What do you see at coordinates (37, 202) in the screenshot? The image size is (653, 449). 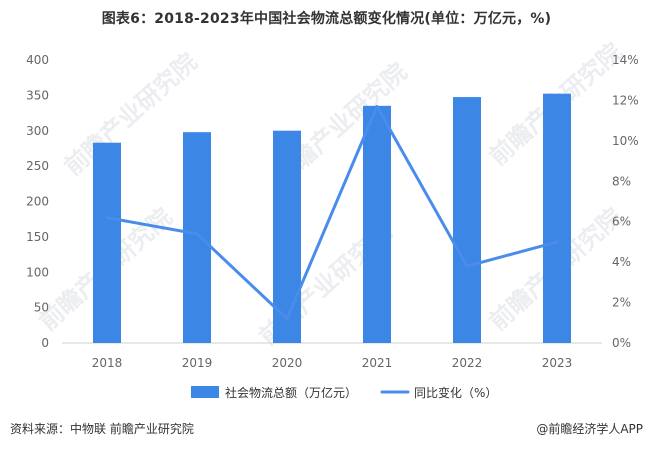 I see `left-axis-tick-label: 200` at bounding box center [37, 202].